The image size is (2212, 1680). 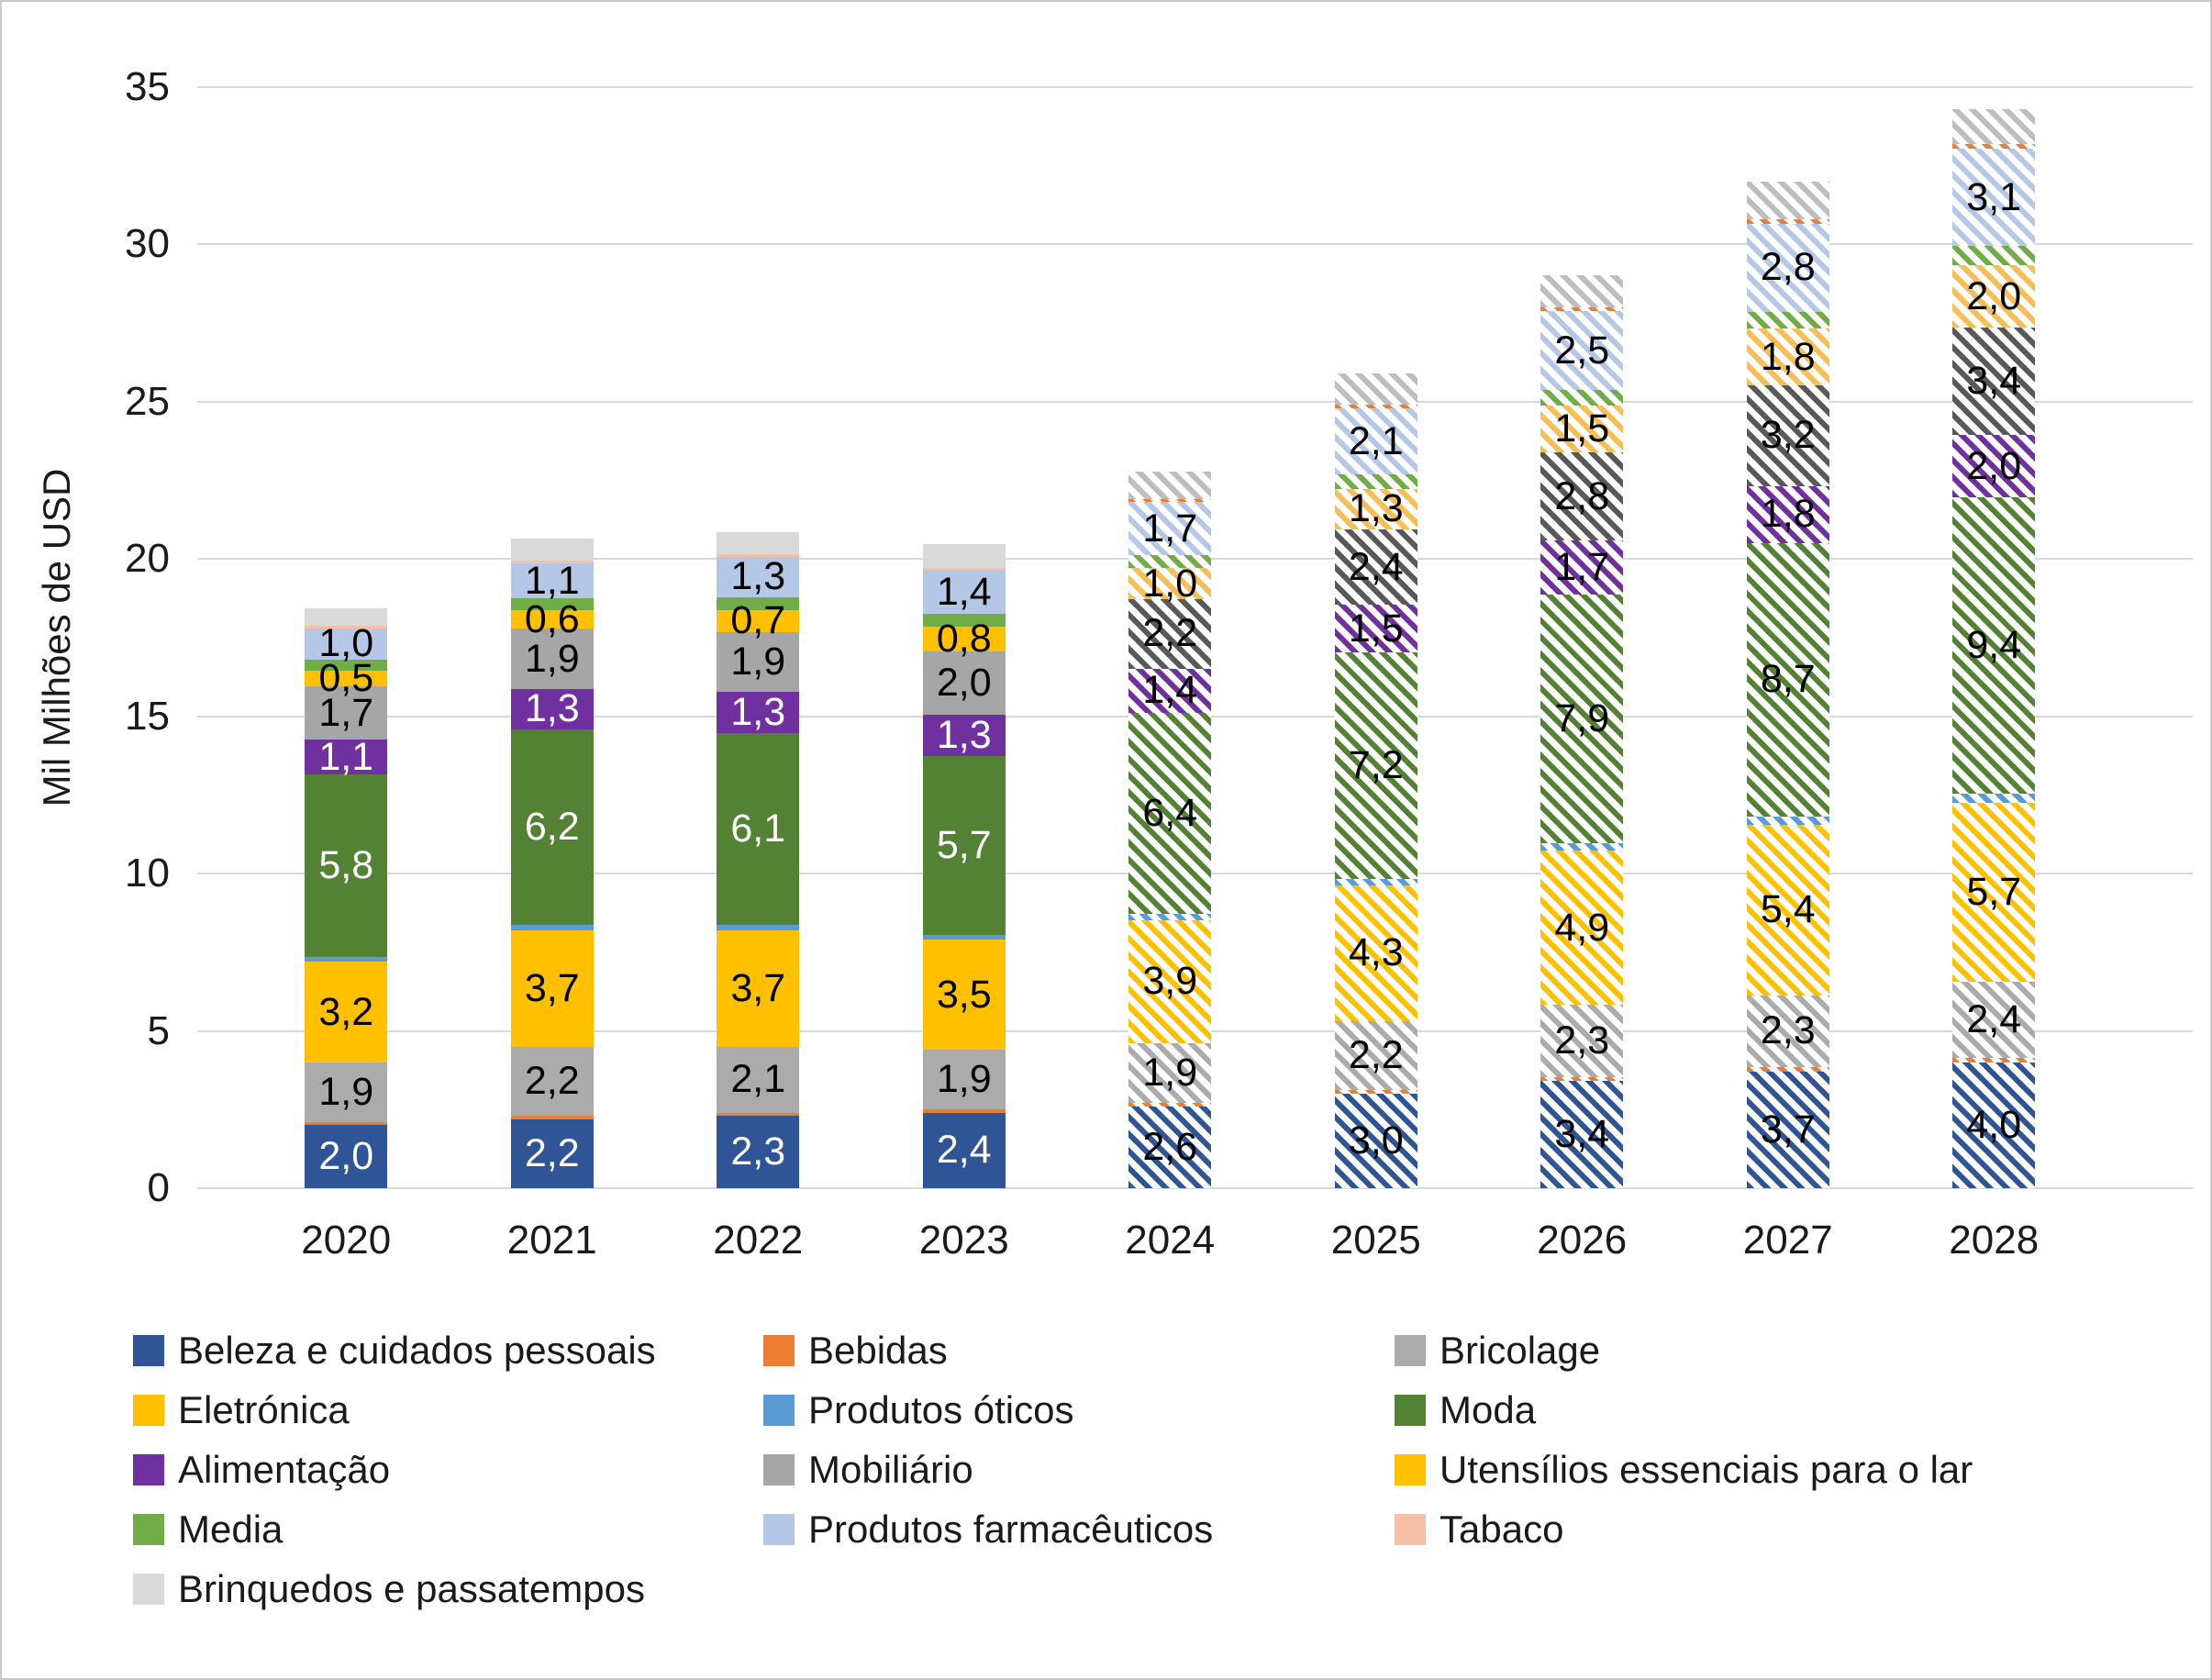 I want to click on bar-value-label: 3,1, so click(x=1994, y=196).